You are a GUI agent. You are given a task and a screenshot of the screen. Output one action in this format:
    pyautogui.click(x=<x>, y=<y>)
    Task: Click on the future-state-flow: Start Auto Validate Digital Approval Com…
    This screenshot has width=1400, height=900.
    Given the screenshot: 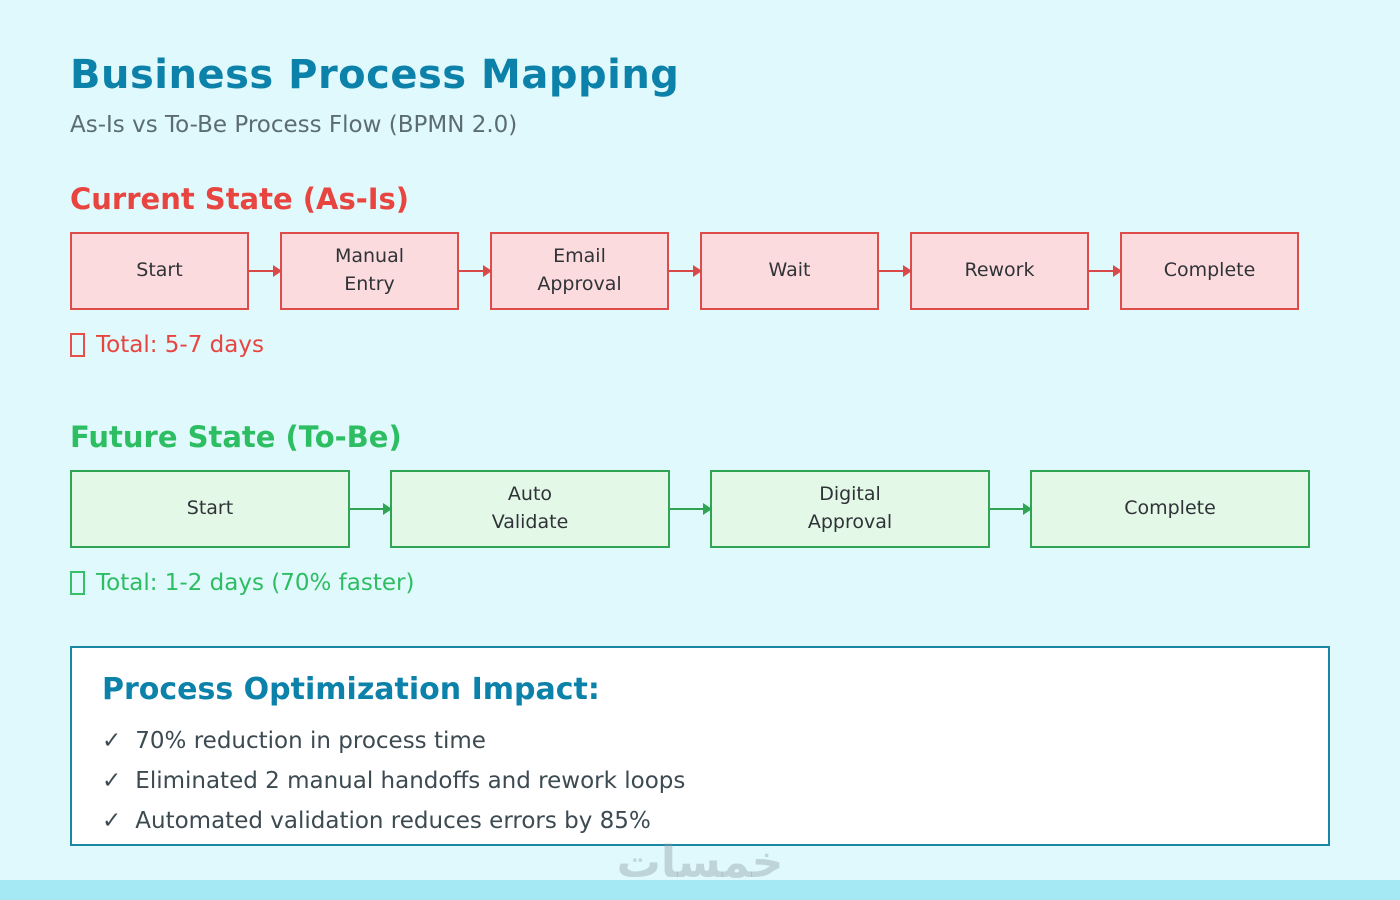 What is the action you would take?
    pyautogui.click(x=700, y=509)
    